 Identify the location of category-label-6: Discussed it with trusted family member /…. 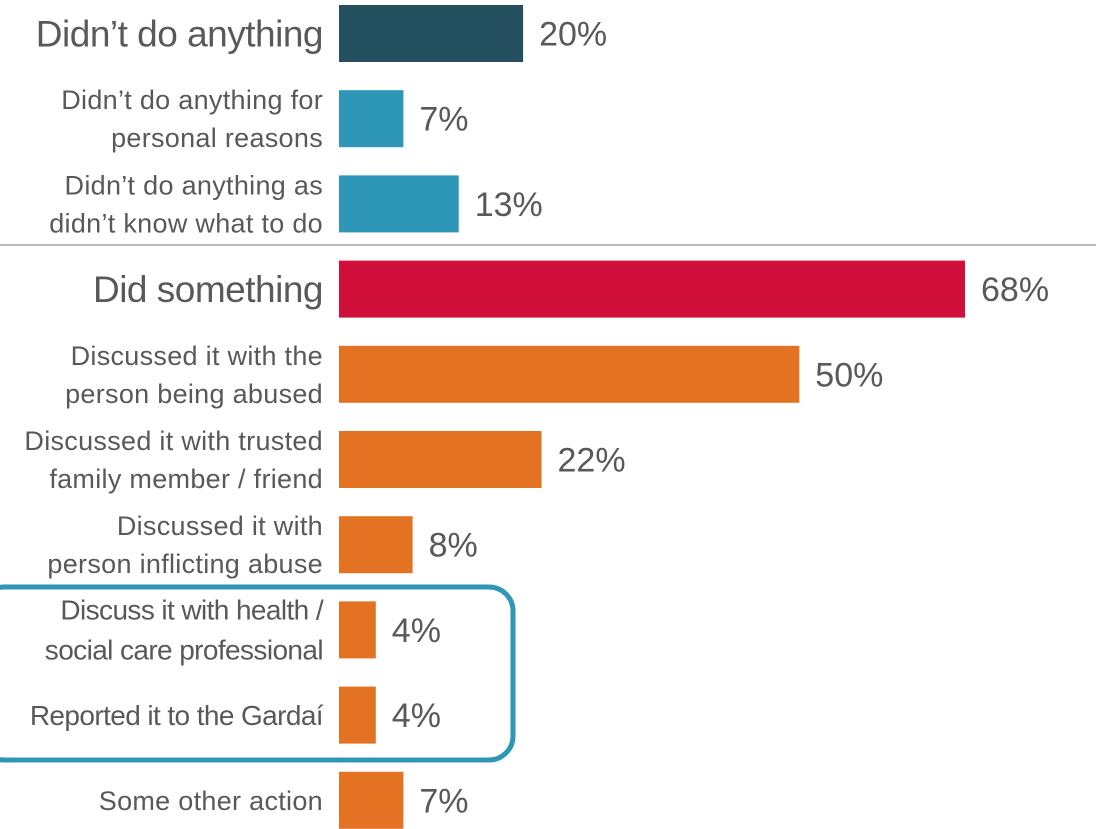
(173, 460).